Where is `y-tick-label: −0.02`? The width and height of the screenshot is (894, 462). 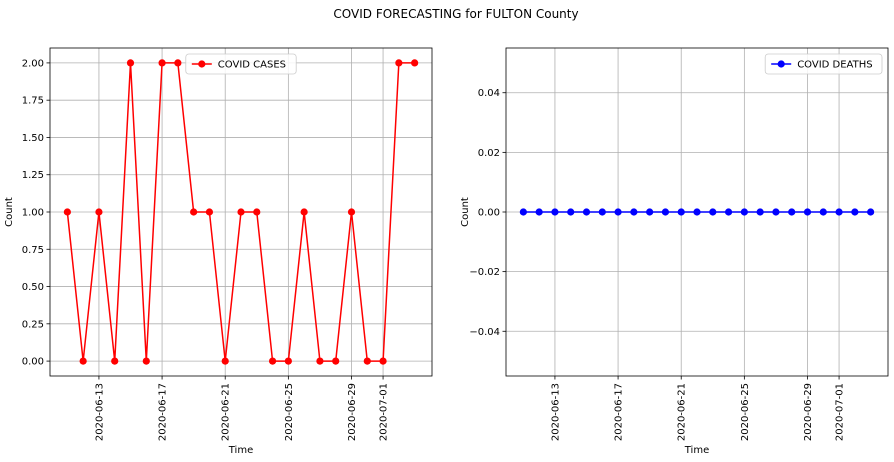
y-tick-label: −0.02 is located at coordinates (484, 272).